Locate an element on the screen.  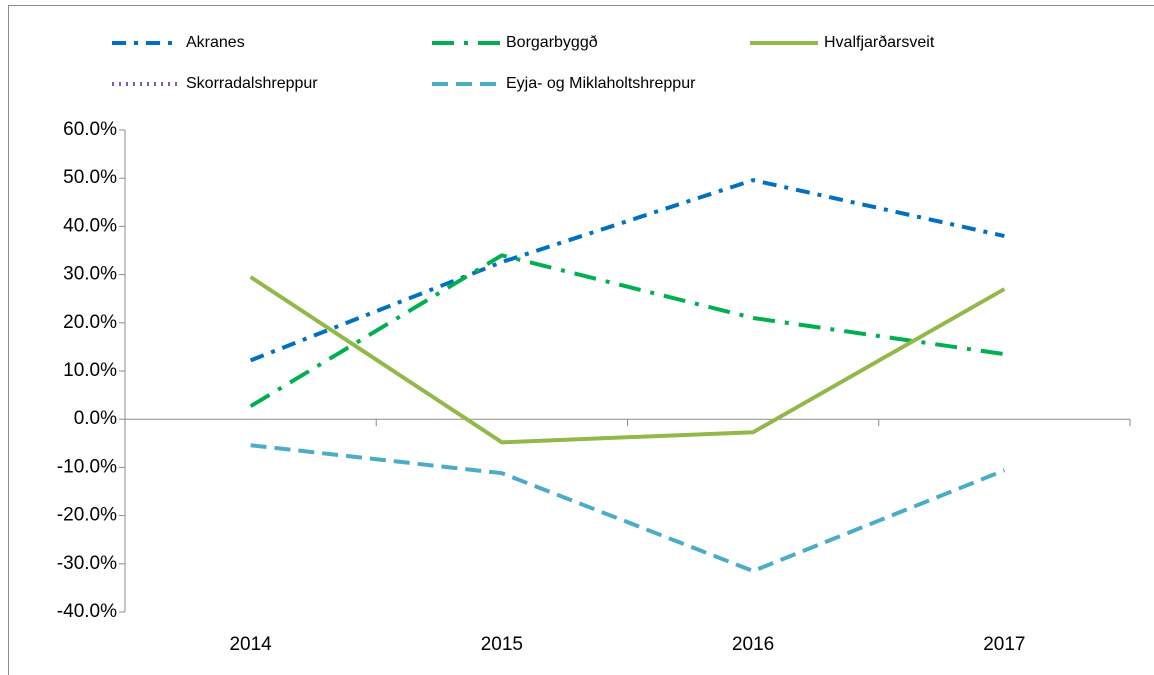
y-tick-label: 30.0% is located at coordinates (90, 274).